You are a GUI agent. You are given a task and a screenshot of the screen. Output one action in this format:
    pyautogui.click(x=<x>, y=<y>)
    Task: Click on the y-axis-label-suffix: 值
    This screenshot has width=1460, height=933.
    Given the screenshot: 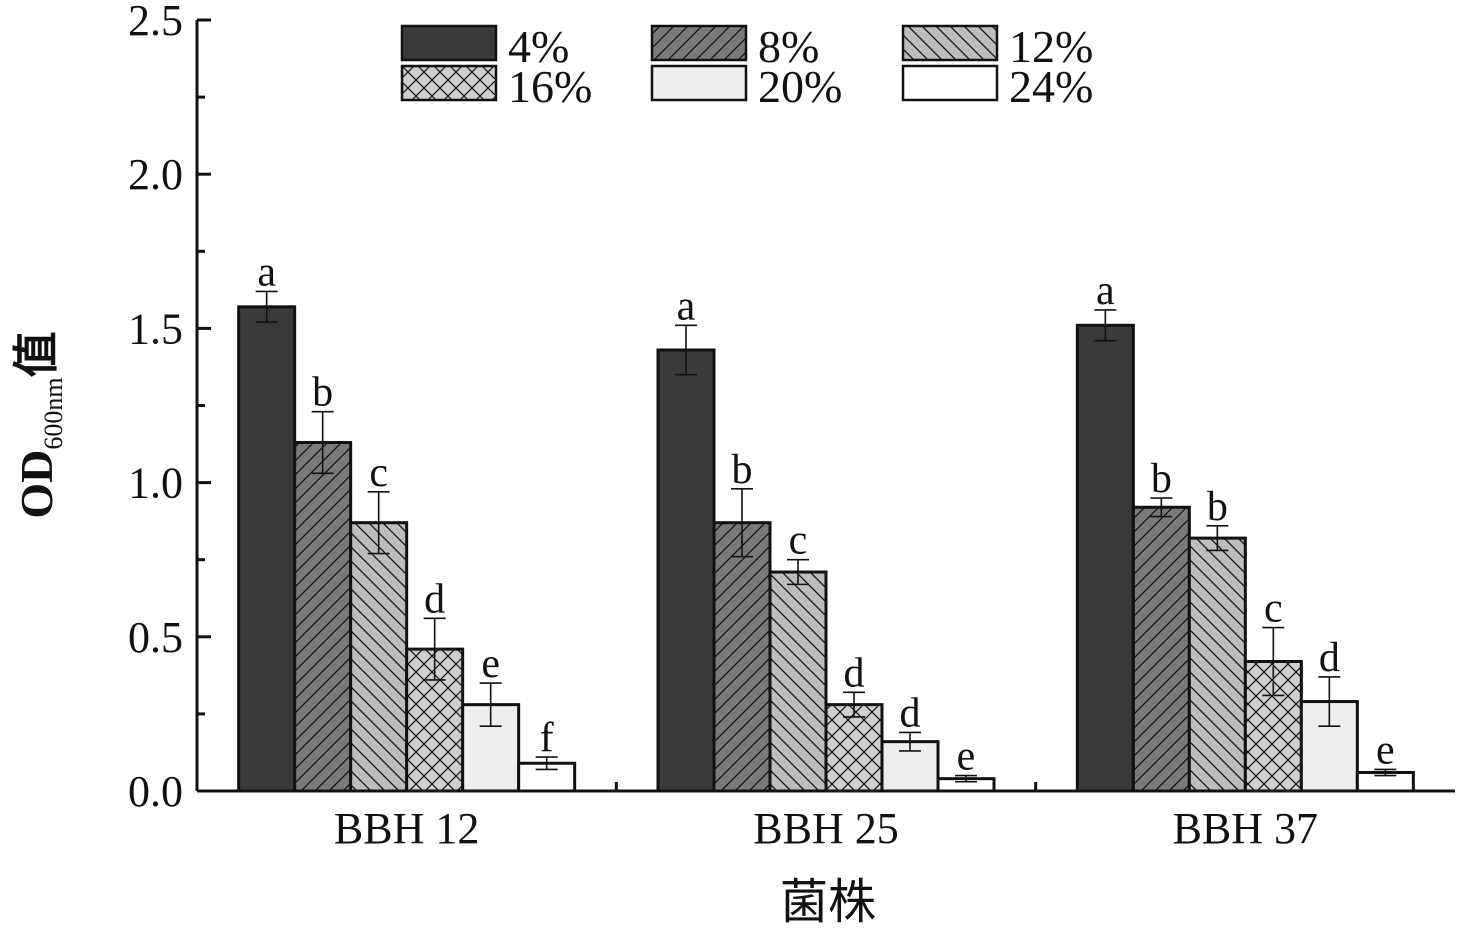 What is the action you would take?
    pyautogui.click(x=36, y=354)
    